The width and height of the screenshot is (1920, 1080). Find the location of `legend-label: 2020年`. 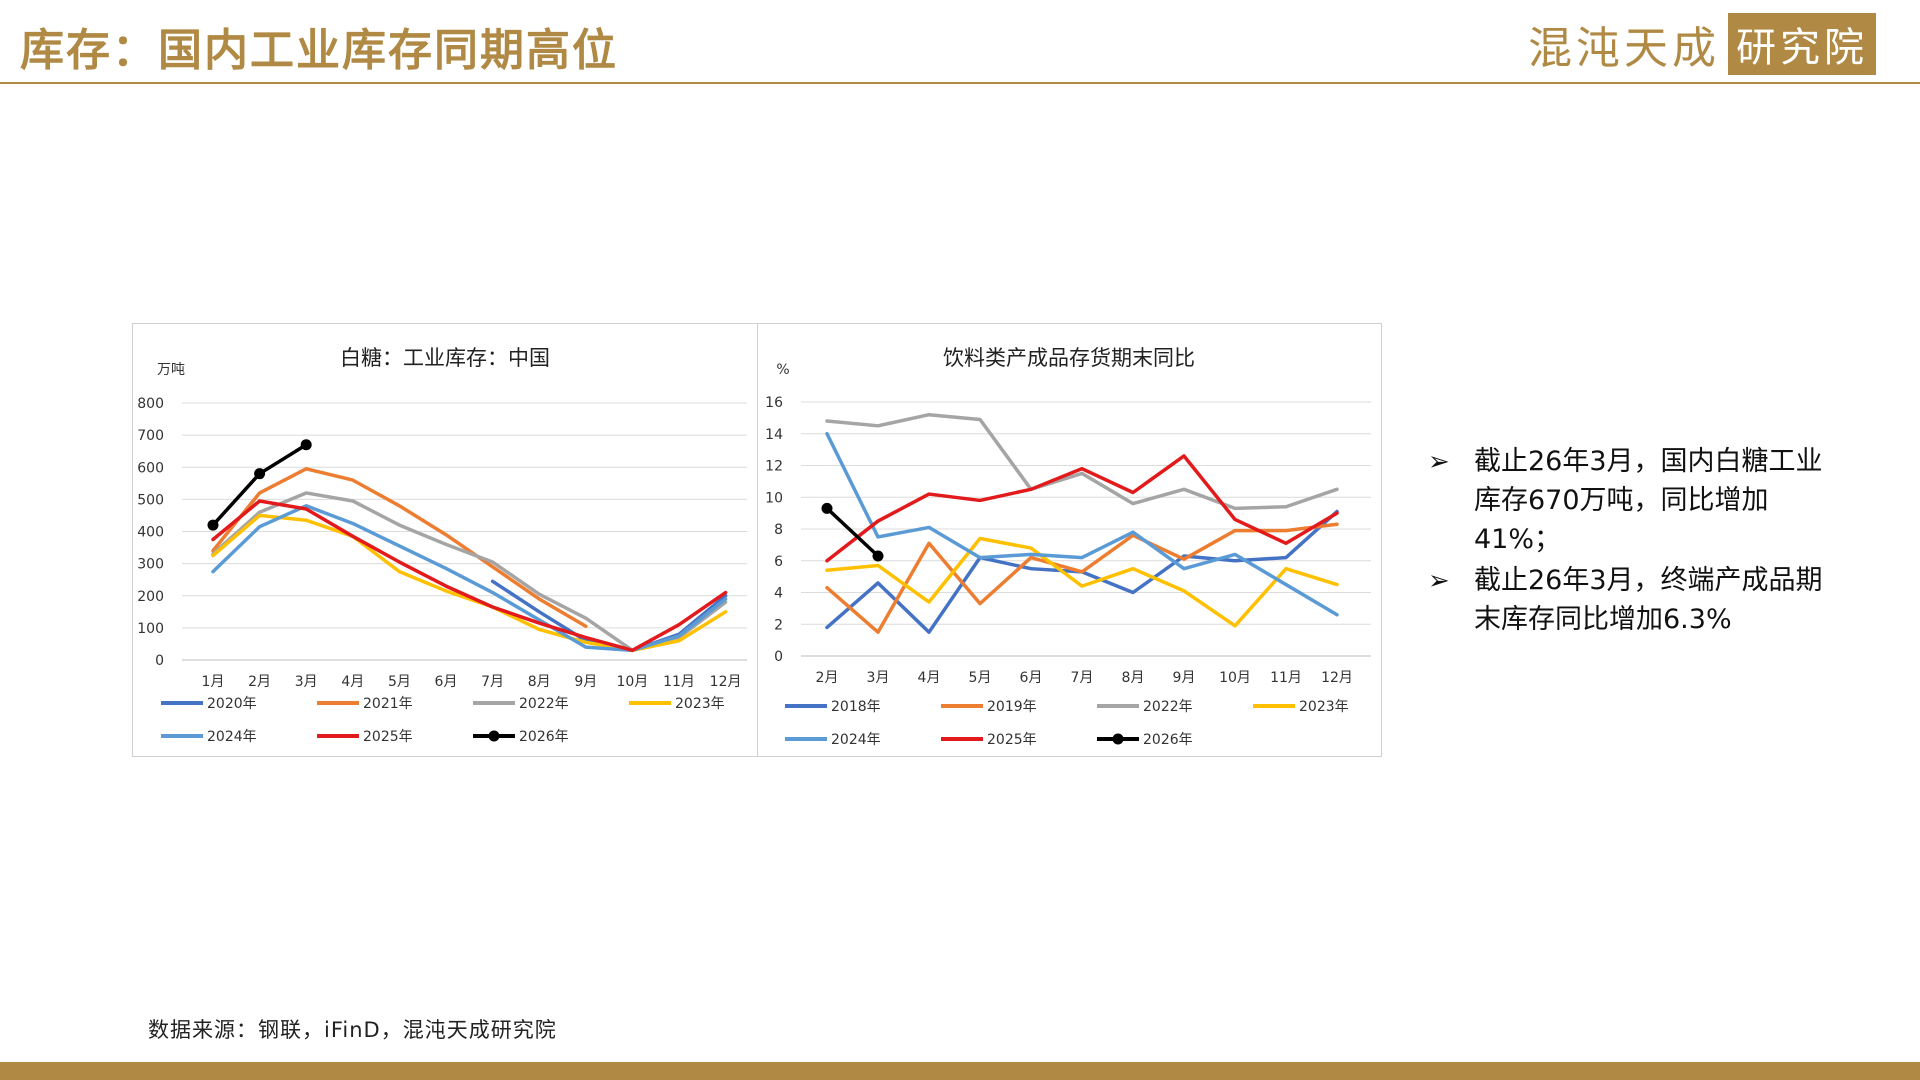

legend-label: 2020年 is located at coordinates (232, 704).